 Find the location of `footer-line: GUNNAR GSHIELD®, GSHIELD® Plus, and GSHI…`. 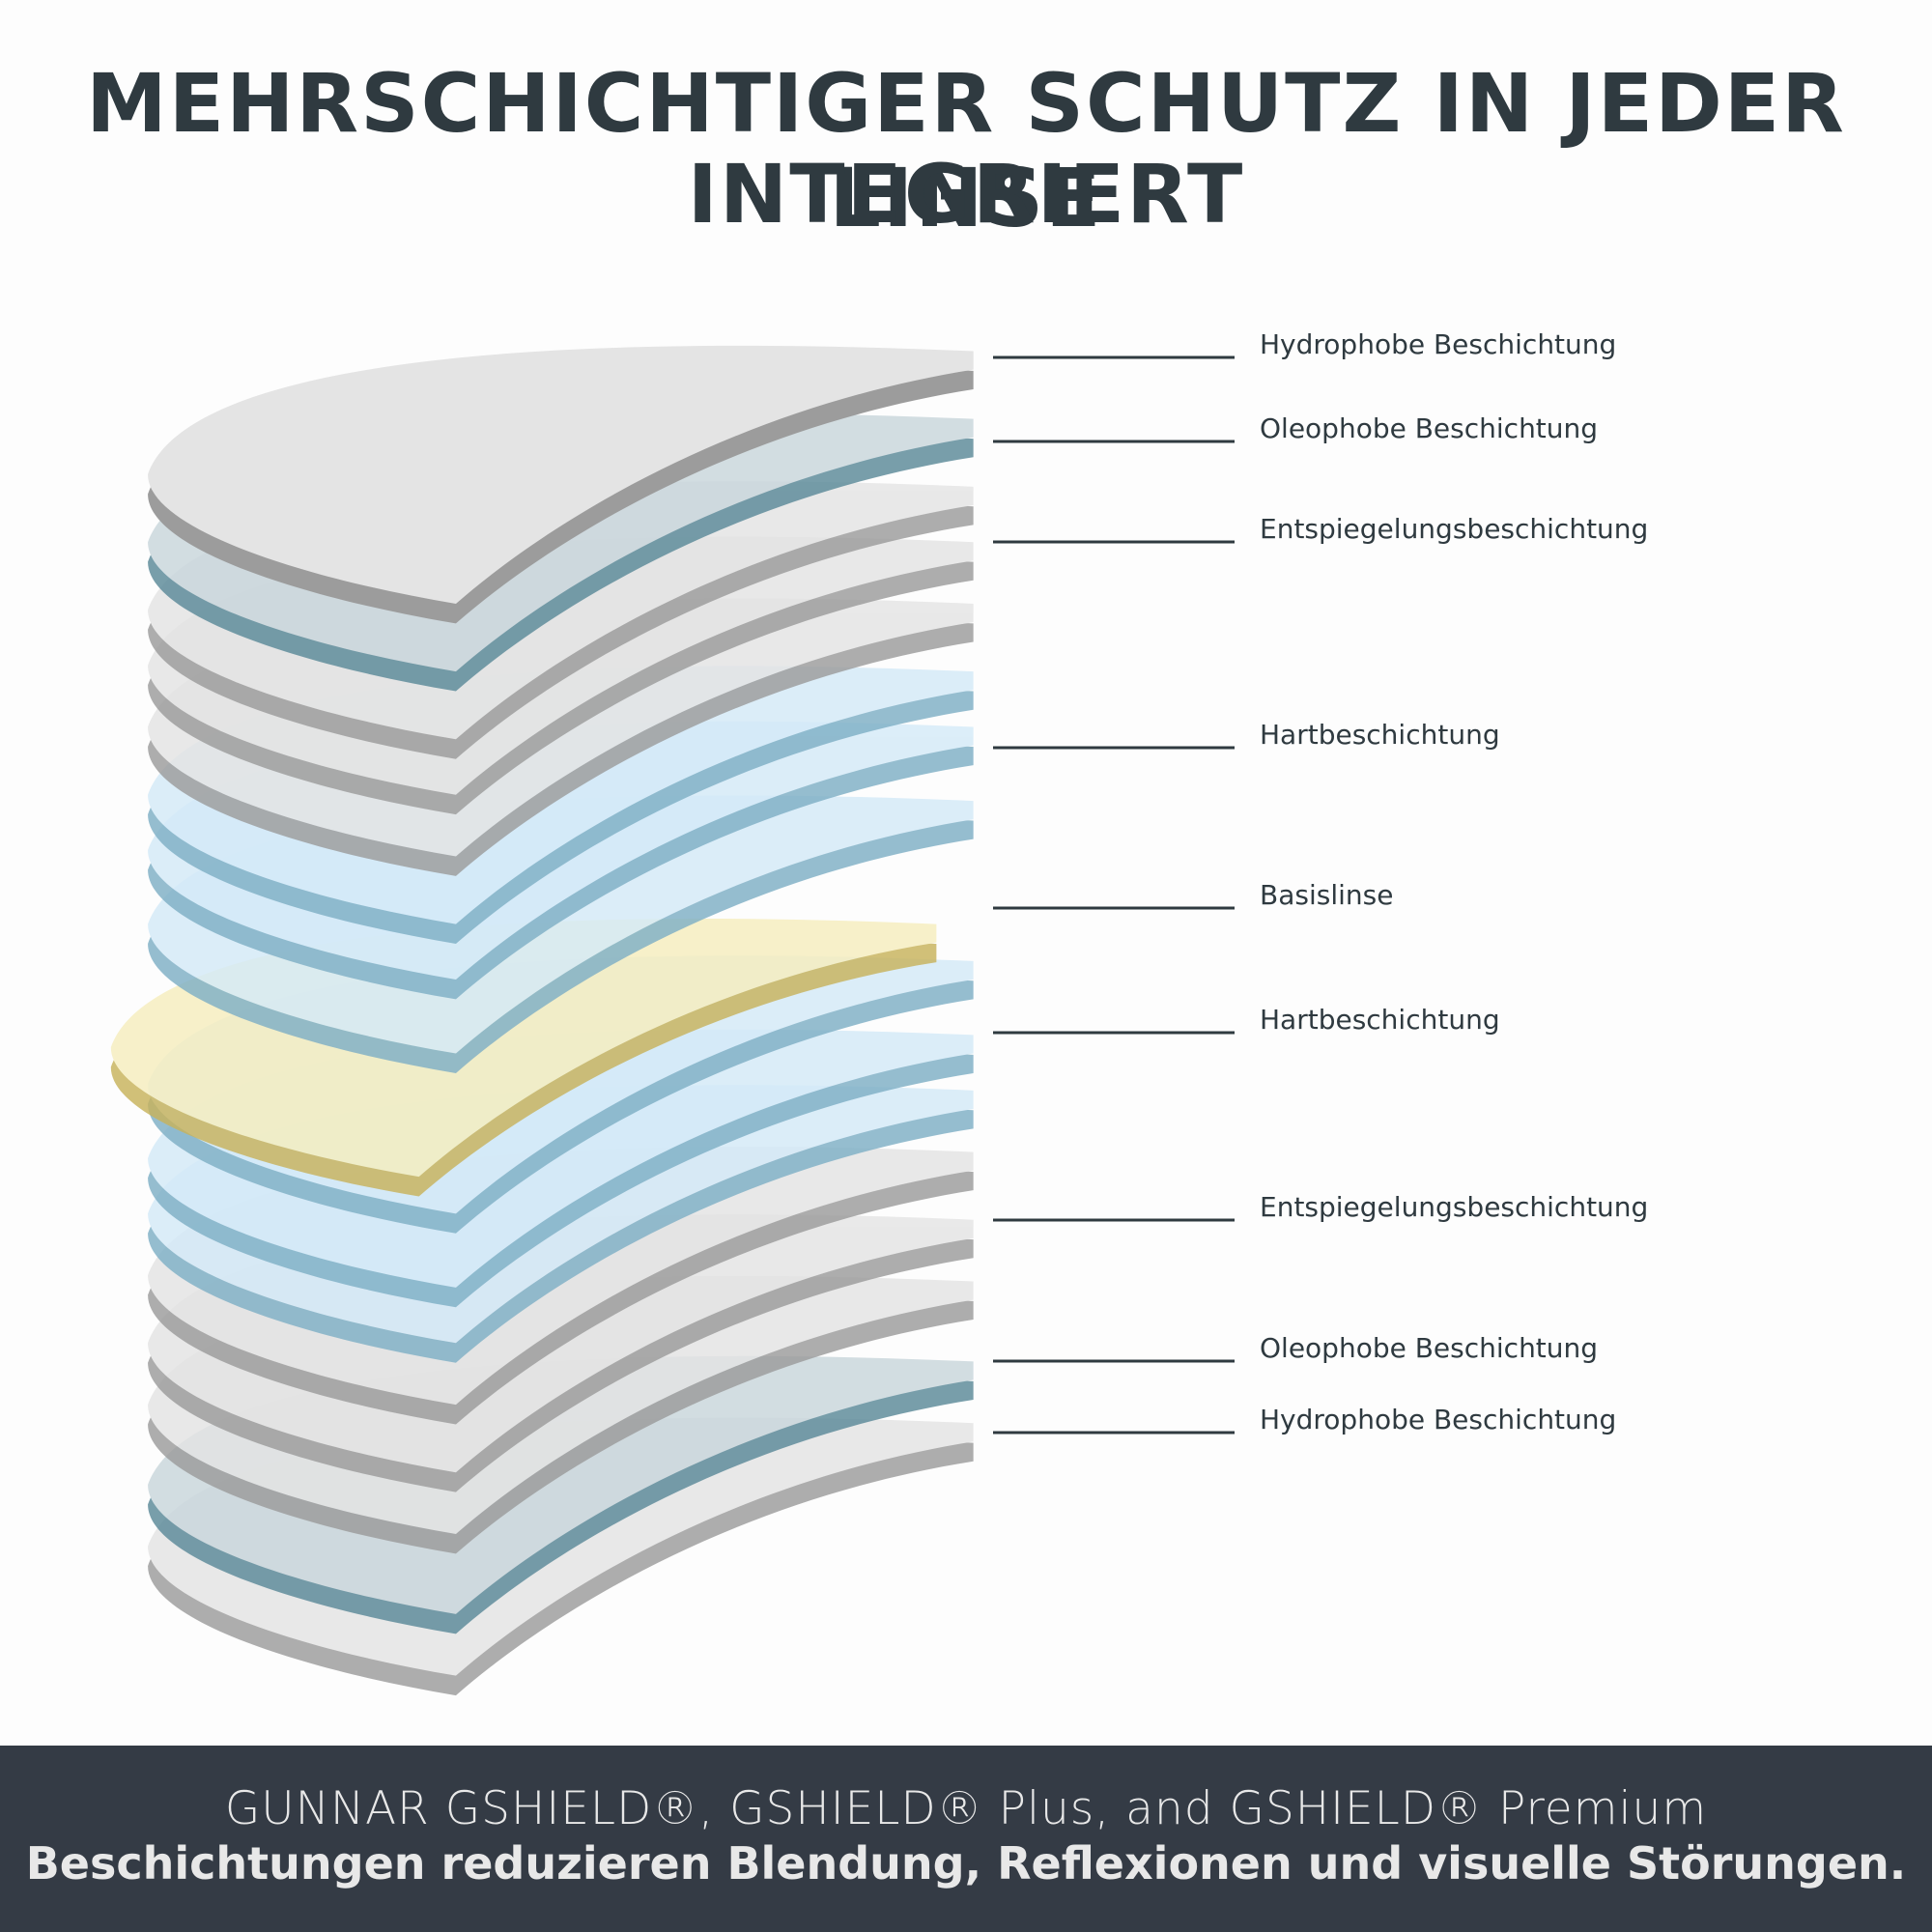

footer-line: GUNNAR GSHIELD®, GSHIELD® Plus, and GSHI… is located at coordinates (966, 1808).